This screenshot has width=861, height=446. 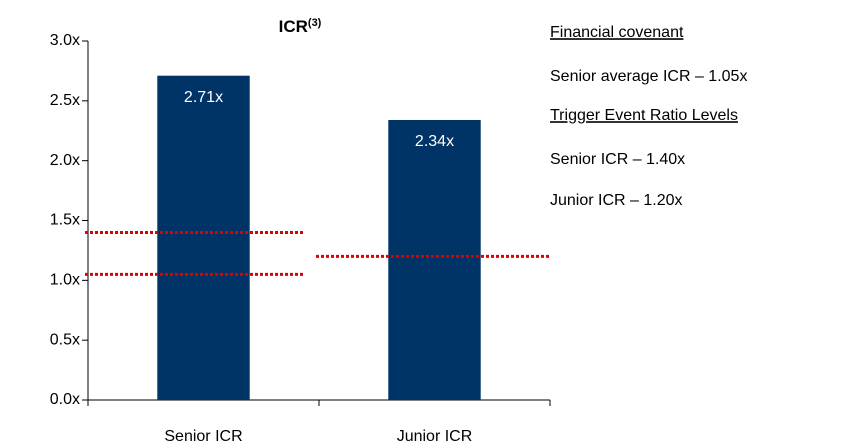 What do you see at coordinates (648, 76) in the screenshot?
I see `annotation: Senior average ICR – 1.05x` at bounding box center [648, 76].